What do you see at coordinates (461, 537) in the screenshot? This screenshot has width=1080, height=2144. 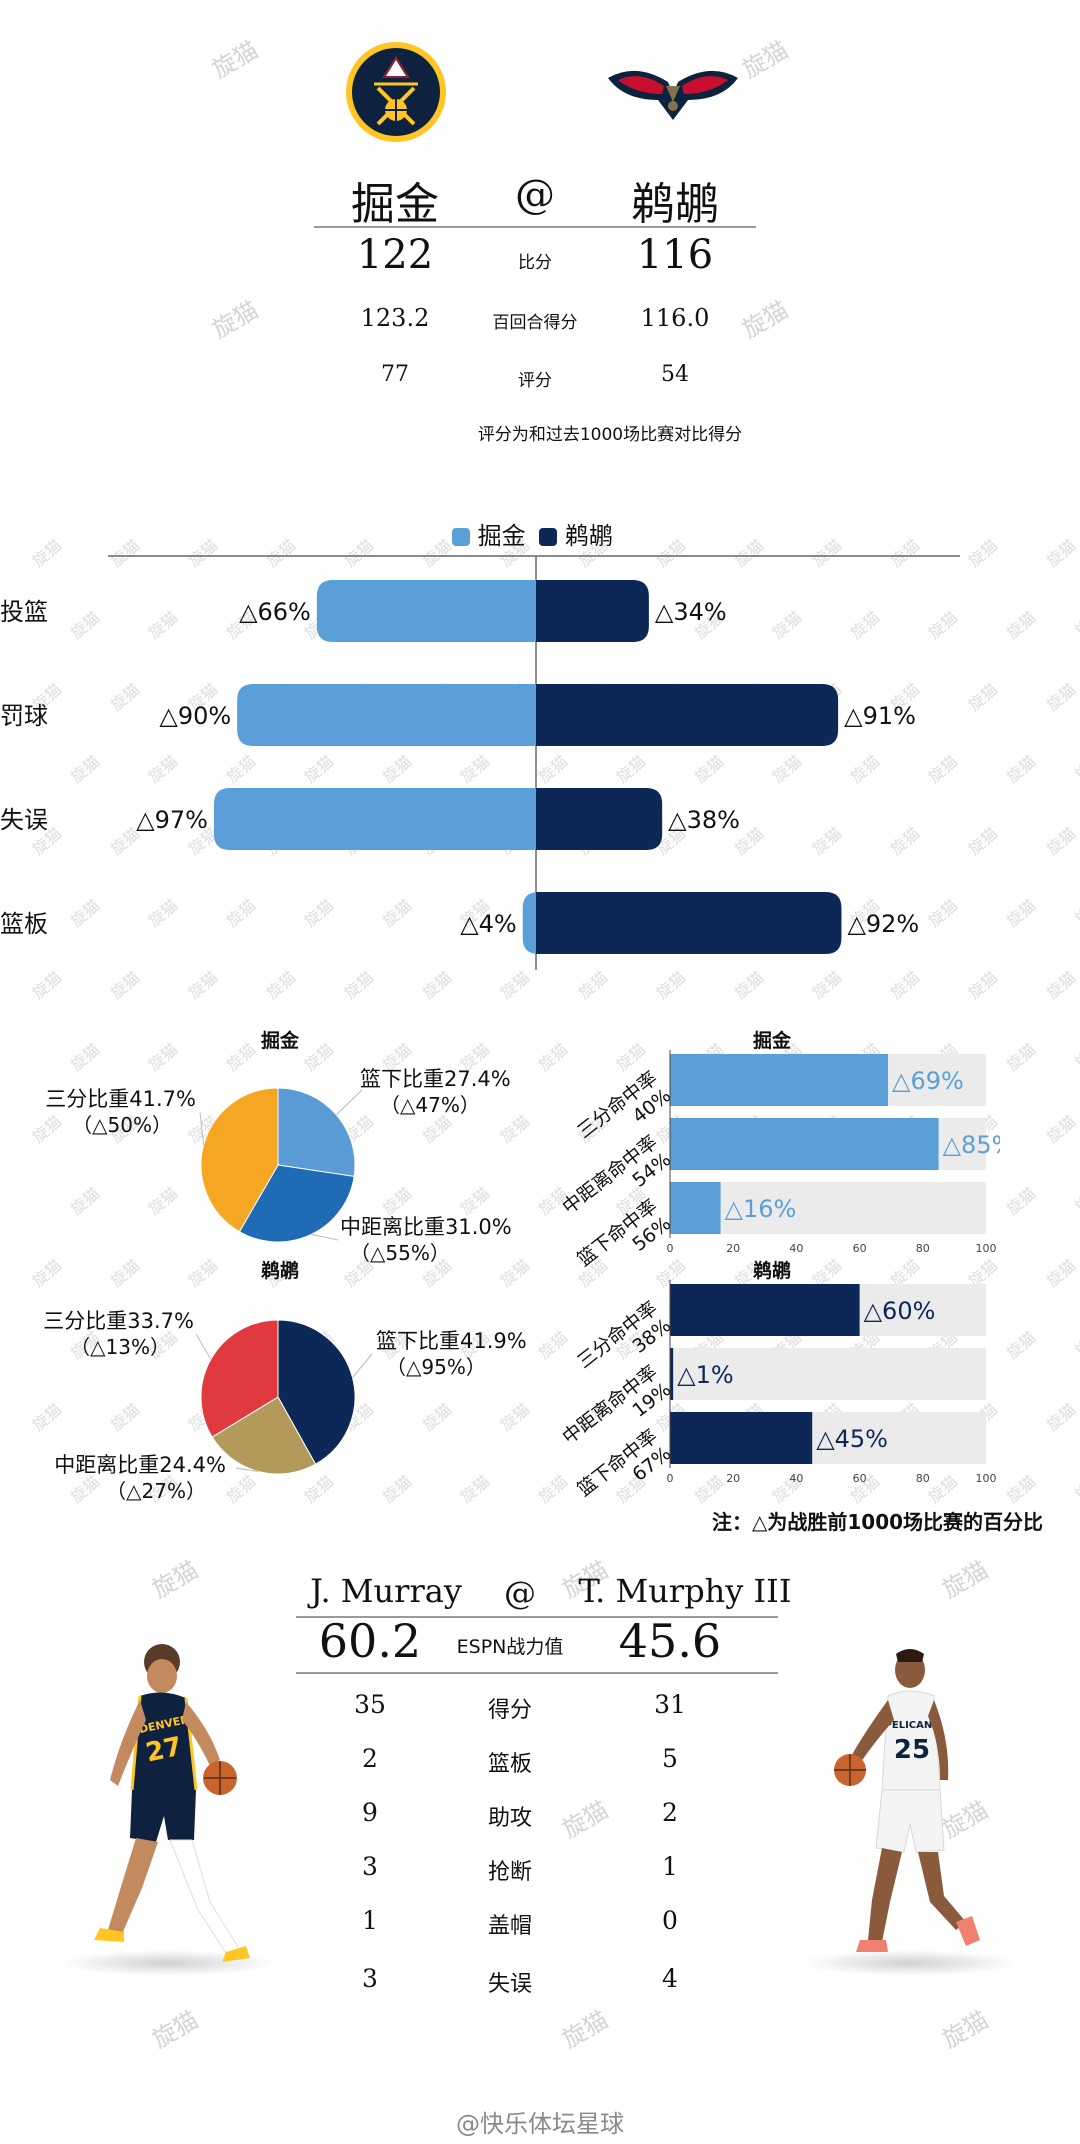 I see `legend-swatch-home` at bounding box center [461, 537].